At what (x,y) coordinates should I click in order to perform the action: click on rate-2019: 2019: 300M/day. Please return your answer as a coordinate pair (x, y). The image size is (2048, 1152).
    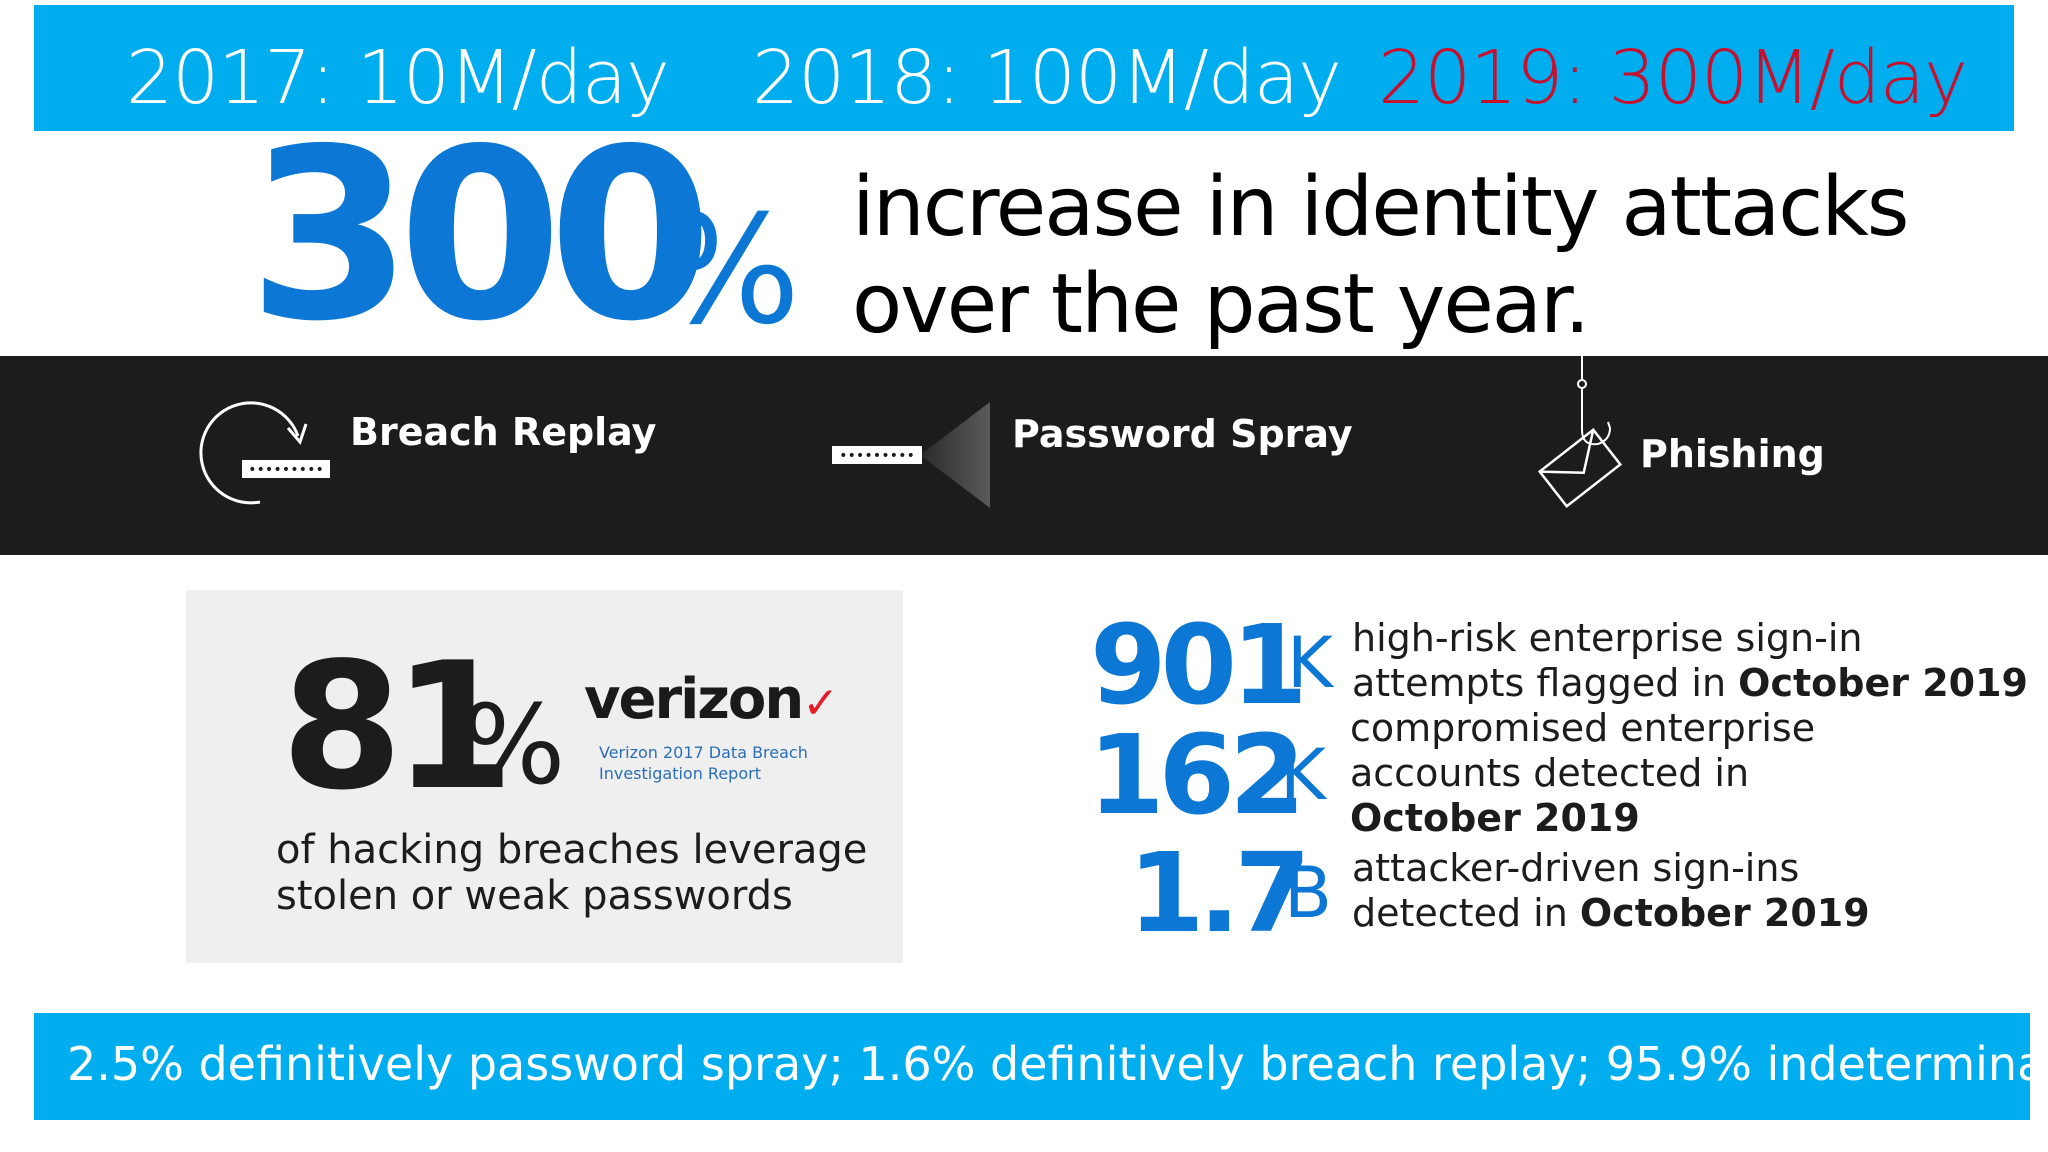
    Looking at the image, I should click on (1673, 78).